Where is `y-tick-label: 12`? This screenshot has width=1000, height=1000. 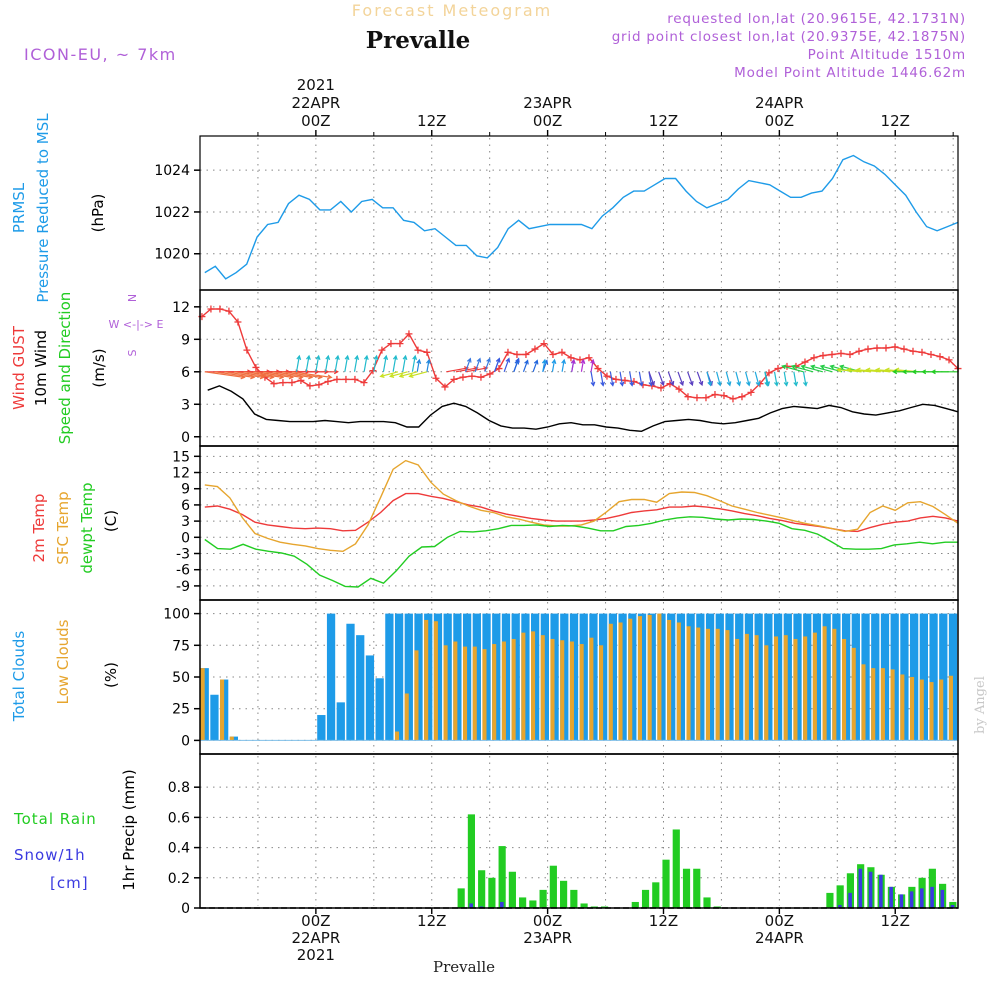
y-tick-label: 12 is located at coordinates (181, 308).